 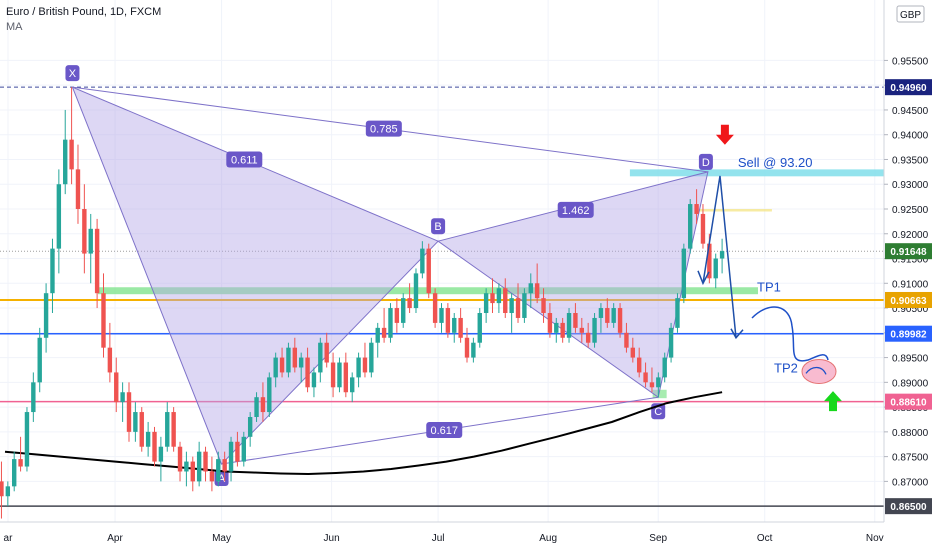 I want to click on red-down-arrow, so click(x=724, y=134).